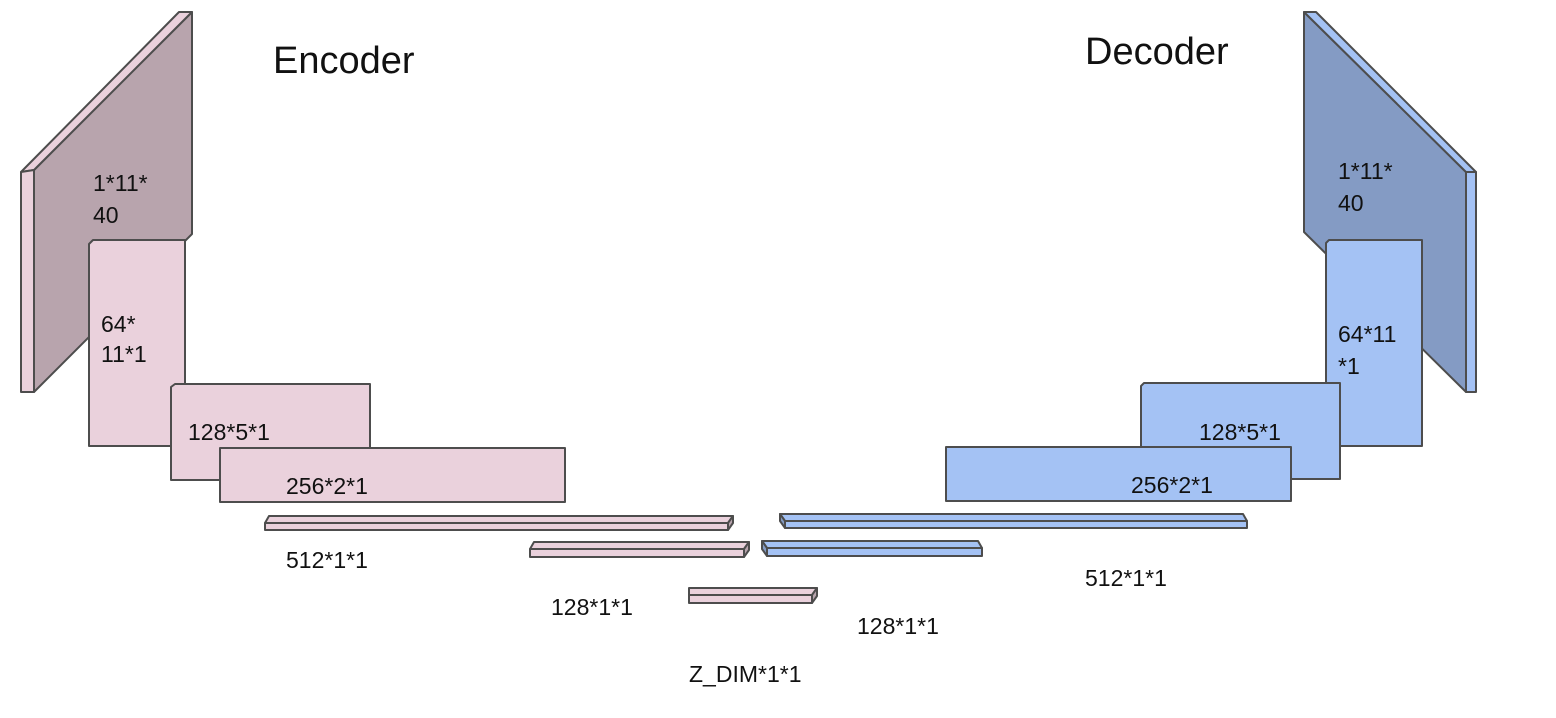 The width and height of the screenshot is (1556, 718). Describe the element at coordinates (118, 324) in the screenshot. I see `encoder-conv1-label-line1: 64*` at that location.